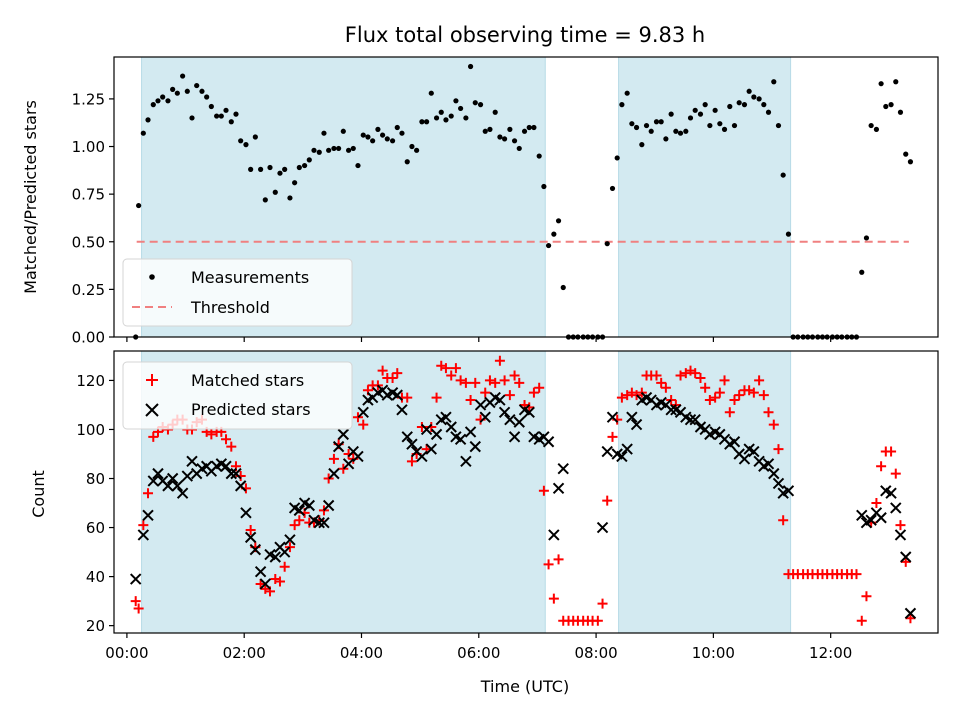  What do you see at coordinates (713, 653) in the screenshot?
I see `count-x-tick-label: 10:00` at bounding box center [713, 653].